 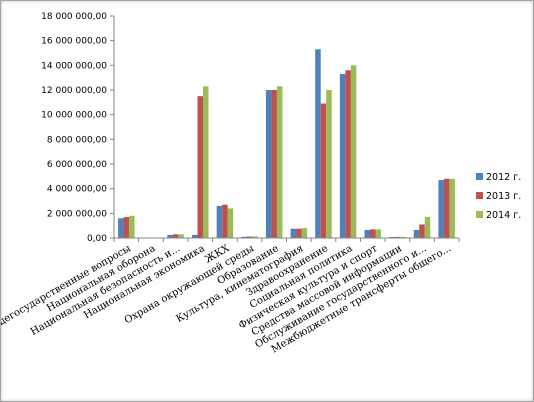 What do you see at coordinates (503, 177) in the screenshot?
I see `legend-label: 2012 г.` at bounding box center [503, 177].